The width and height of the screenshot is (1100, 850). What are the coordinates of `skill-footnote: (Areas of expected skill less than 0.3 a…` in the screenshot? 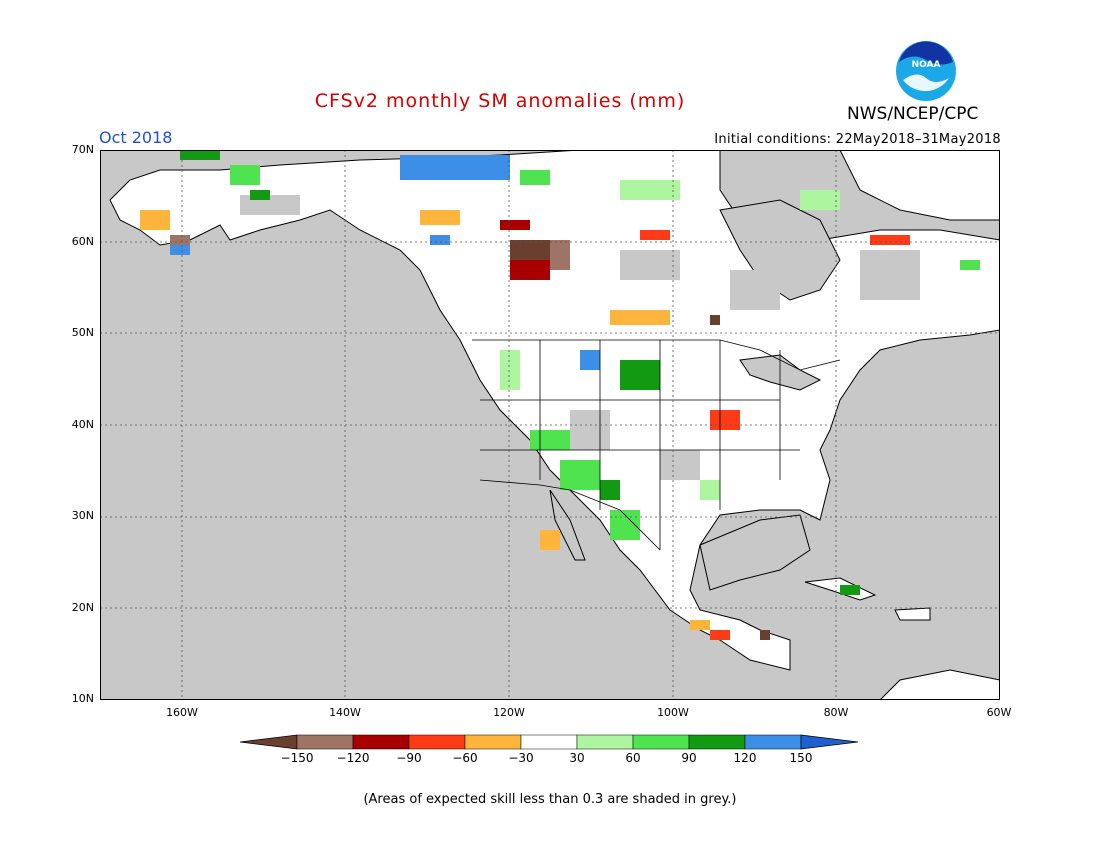 It's located at (550, 799).